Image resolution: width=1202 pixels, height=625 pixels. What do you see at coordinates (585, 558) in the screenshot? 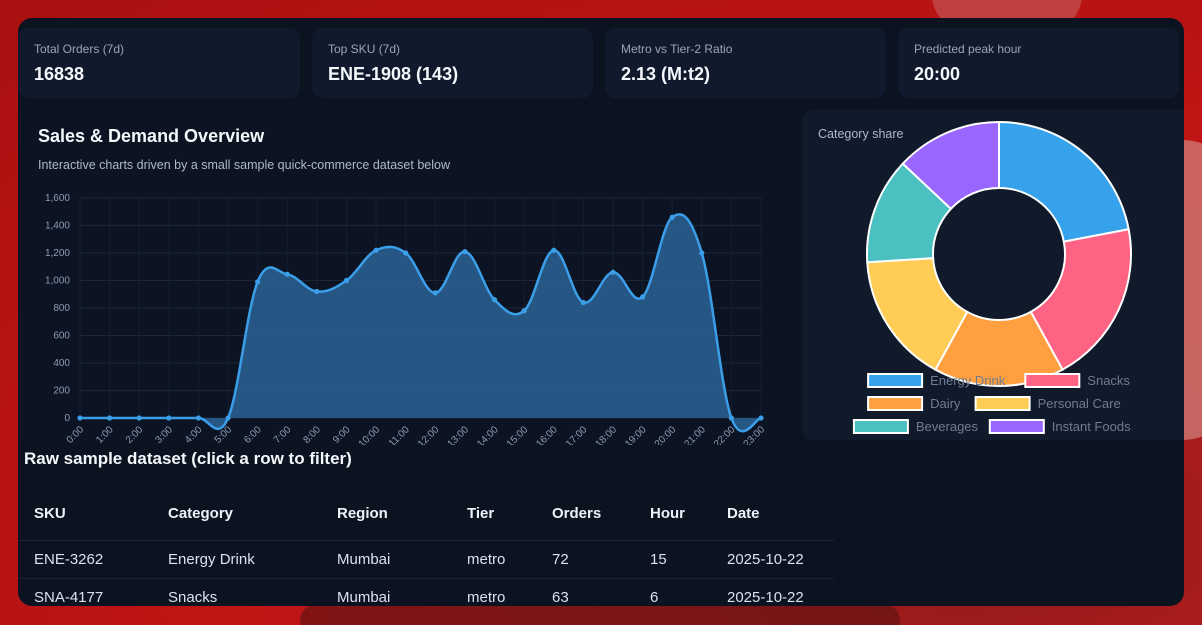
I see `cell-orders: 72` at bounding box center [585, 558].